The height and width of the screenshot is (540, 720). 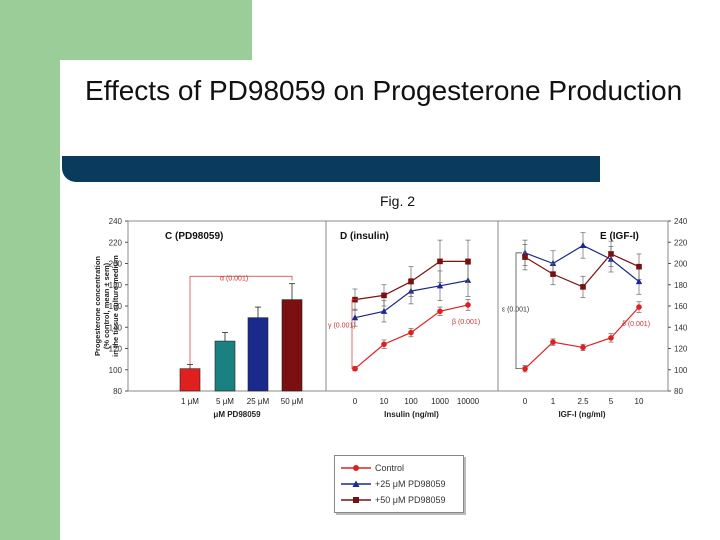 I want to click on y-tick-label-right: 100, so click(x=681, y=370).